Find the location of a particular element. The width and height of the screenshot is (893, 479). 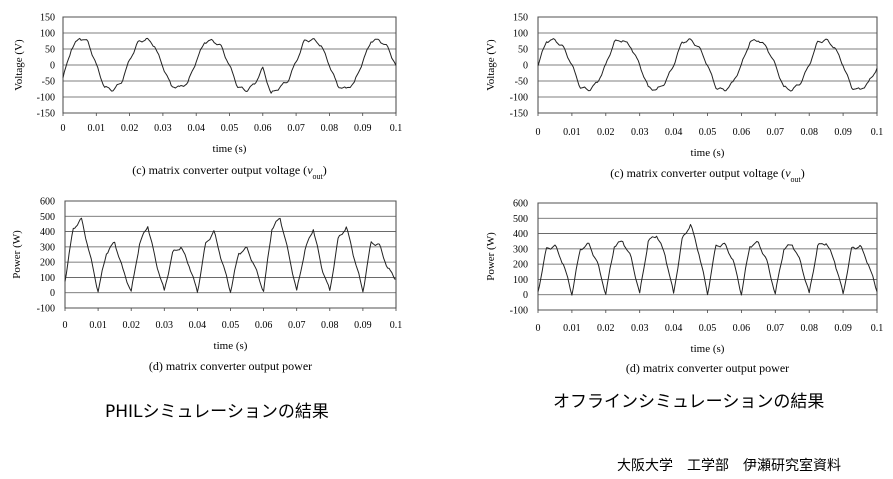

phil-power-y-tick-label: 100 is located at coordinates (47, 278).